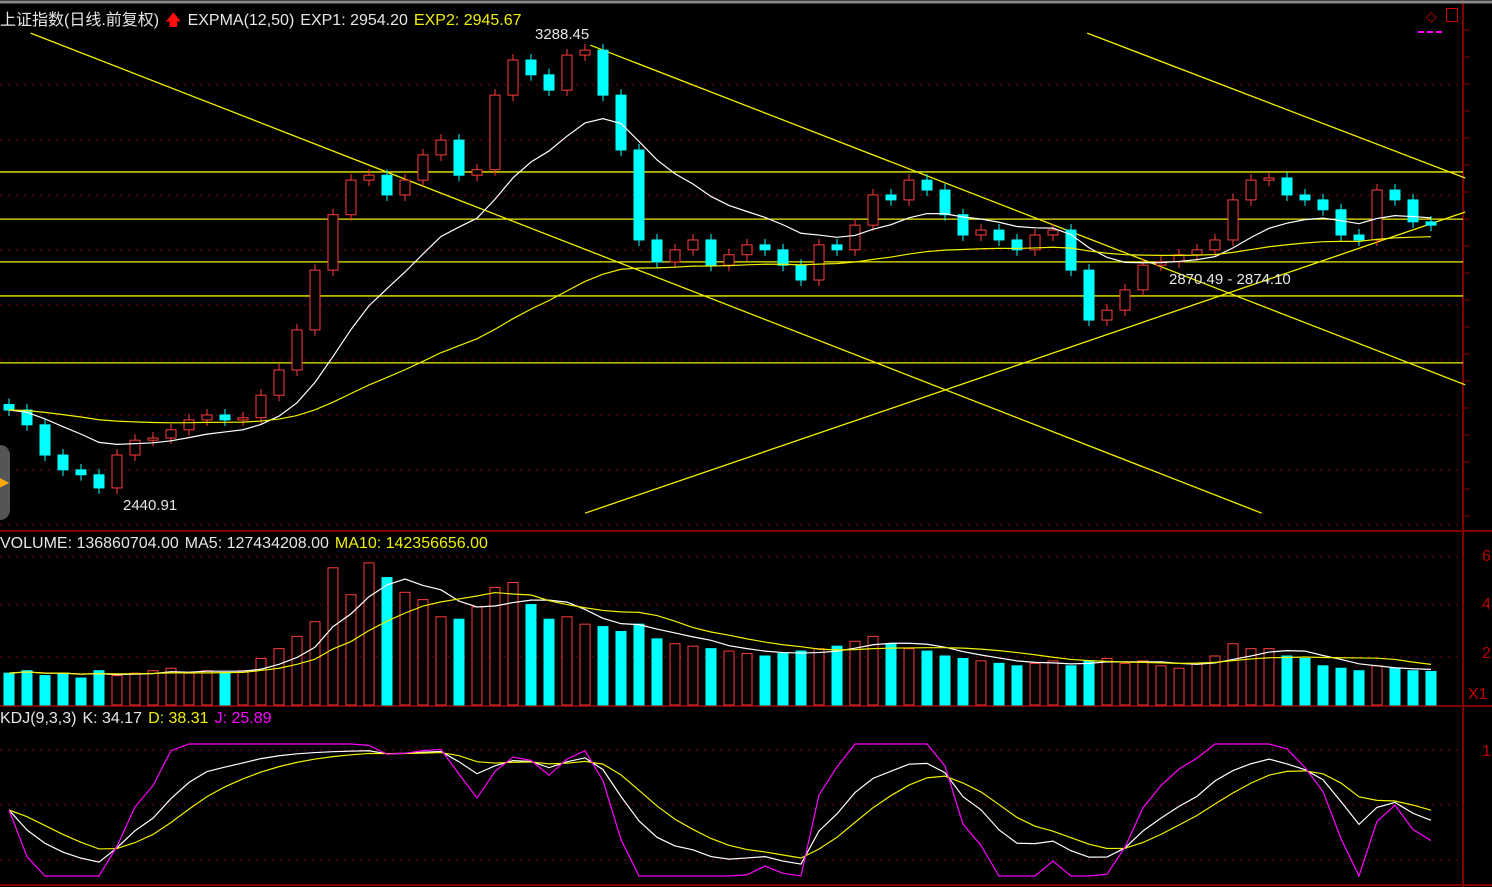 Image resolution: width=1492 pixels, height=887 pixels. I want to click on volume-multiplier: X1, so click(1478, 694).